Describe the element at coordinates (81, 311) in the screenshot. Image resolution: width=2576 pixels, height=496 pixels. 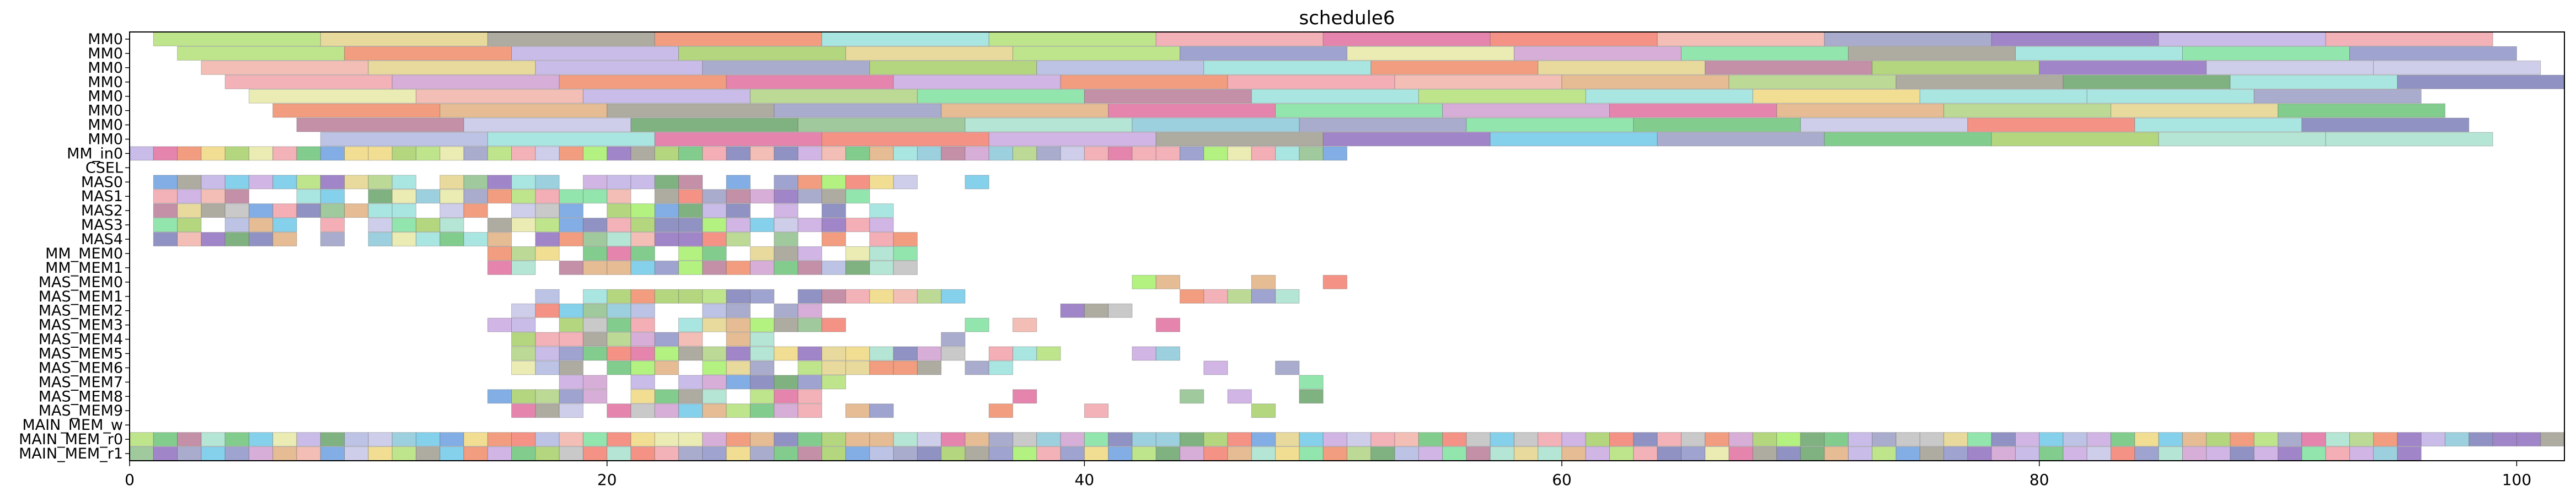
I see `y-tick-label: MAS_MEM2` at that location.